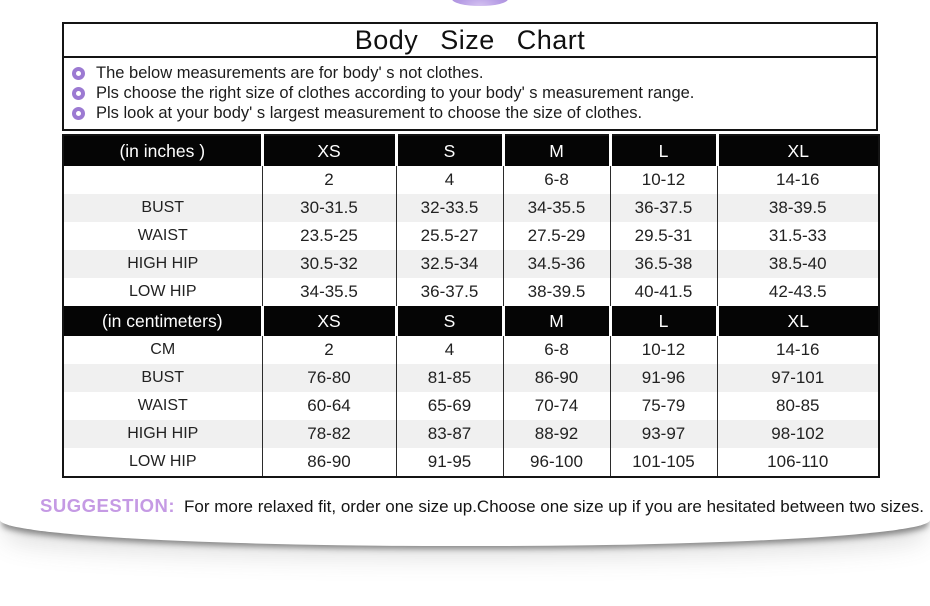  I want to click on measurement-value: 27.5-29, so click(556, 236).